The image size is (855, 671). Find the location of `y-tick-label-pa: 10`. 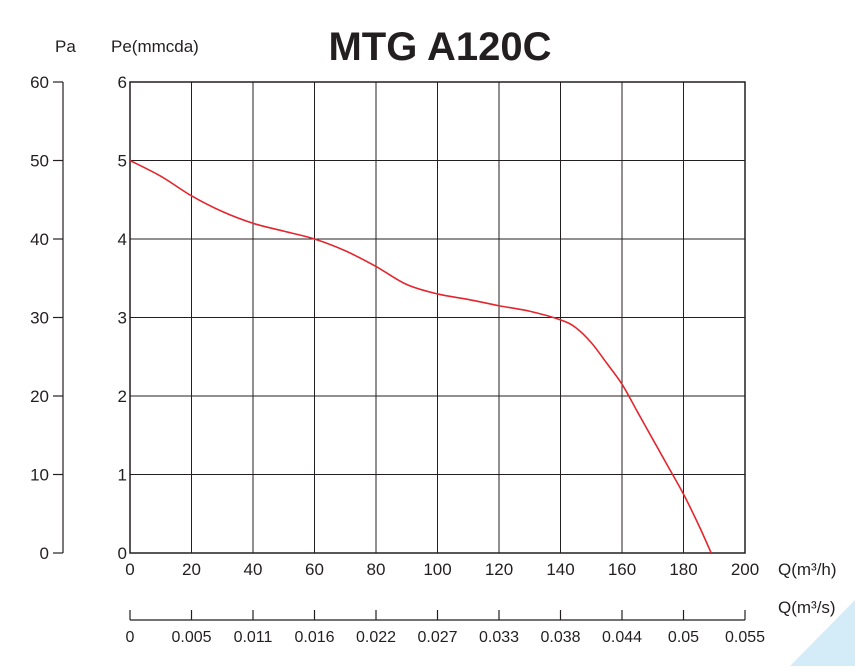

y-tick-label-pa: 10 is located at coordinates (39, 475).